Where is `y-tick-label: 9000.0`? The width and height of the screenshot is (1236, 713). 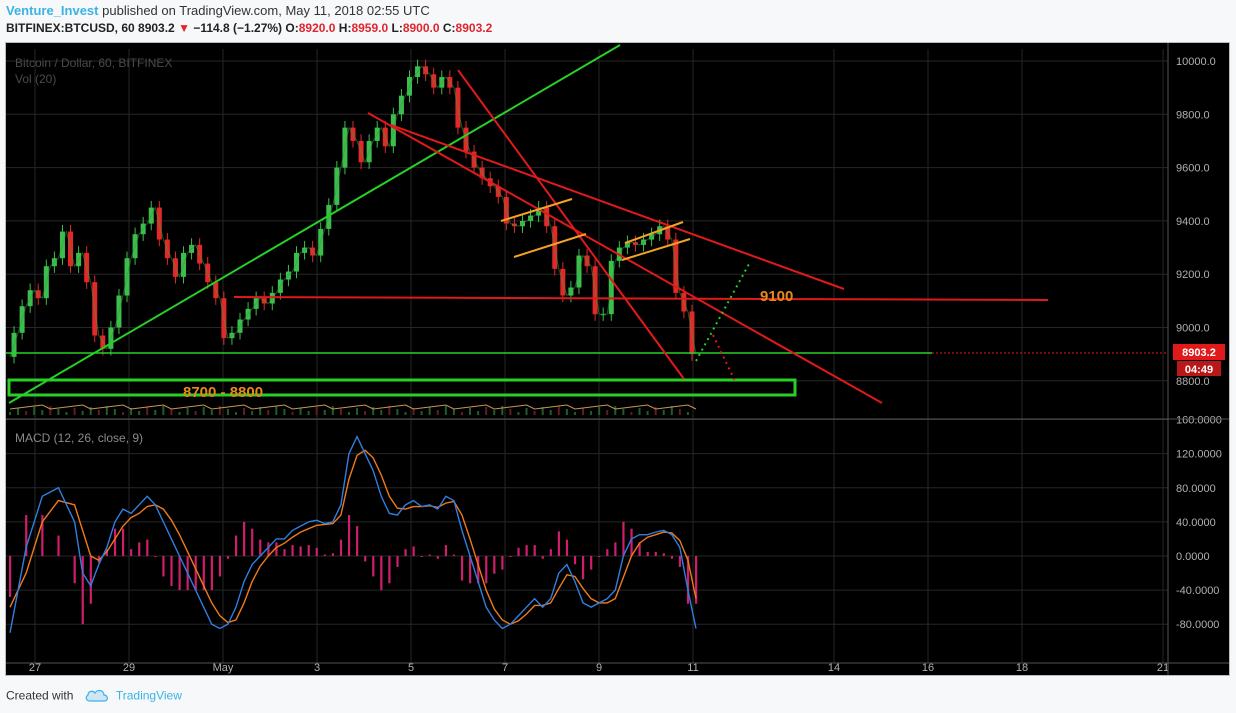
y-tick-label: 9000.0 is located at coordinates (1193, 329).